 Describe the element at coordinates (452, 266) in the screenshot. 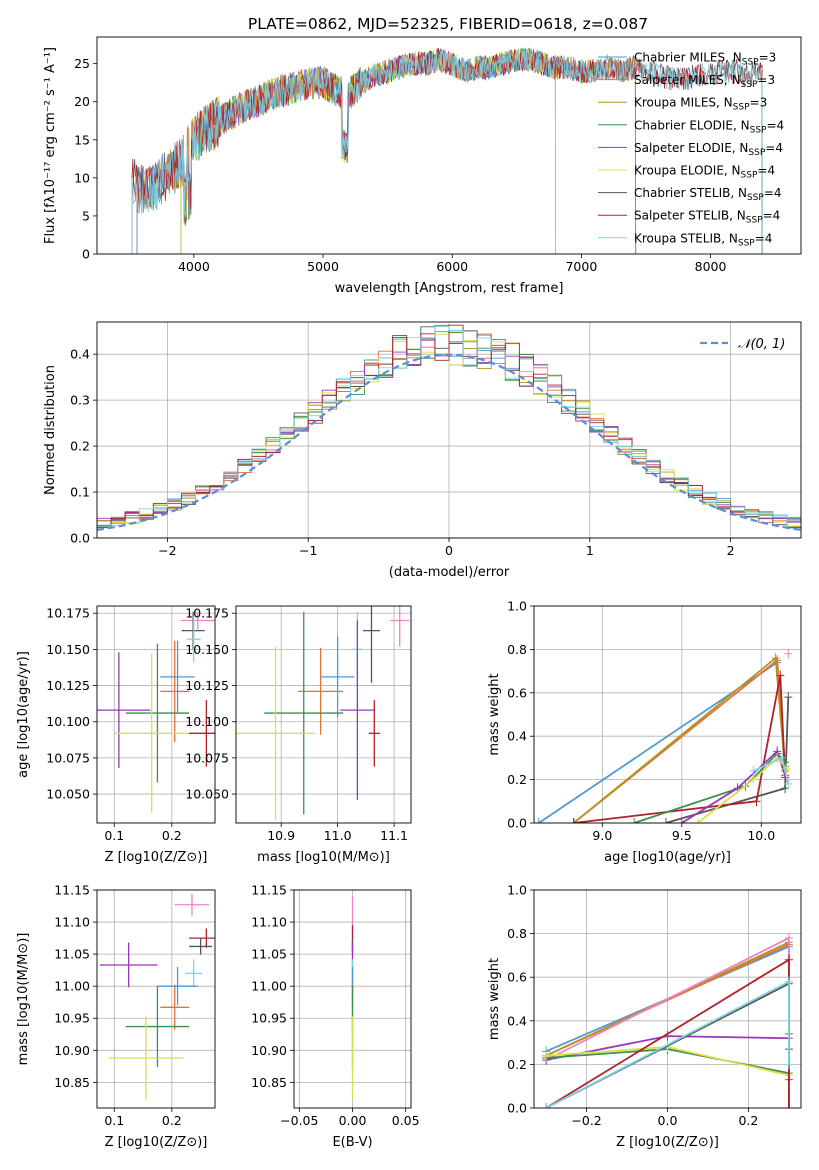

I see `x-tick-label: 6000` at that location.